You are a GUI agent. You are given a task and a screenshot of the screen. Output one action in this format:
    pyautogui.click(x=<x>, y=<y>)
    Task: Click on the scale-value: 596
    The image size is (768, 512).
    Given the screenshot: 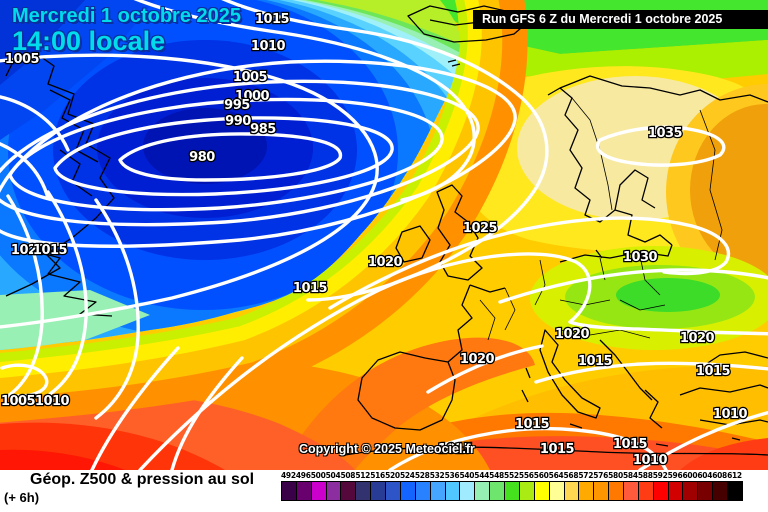 What is the action you would take?
    pyautogui.click(x=675, y=475)
    